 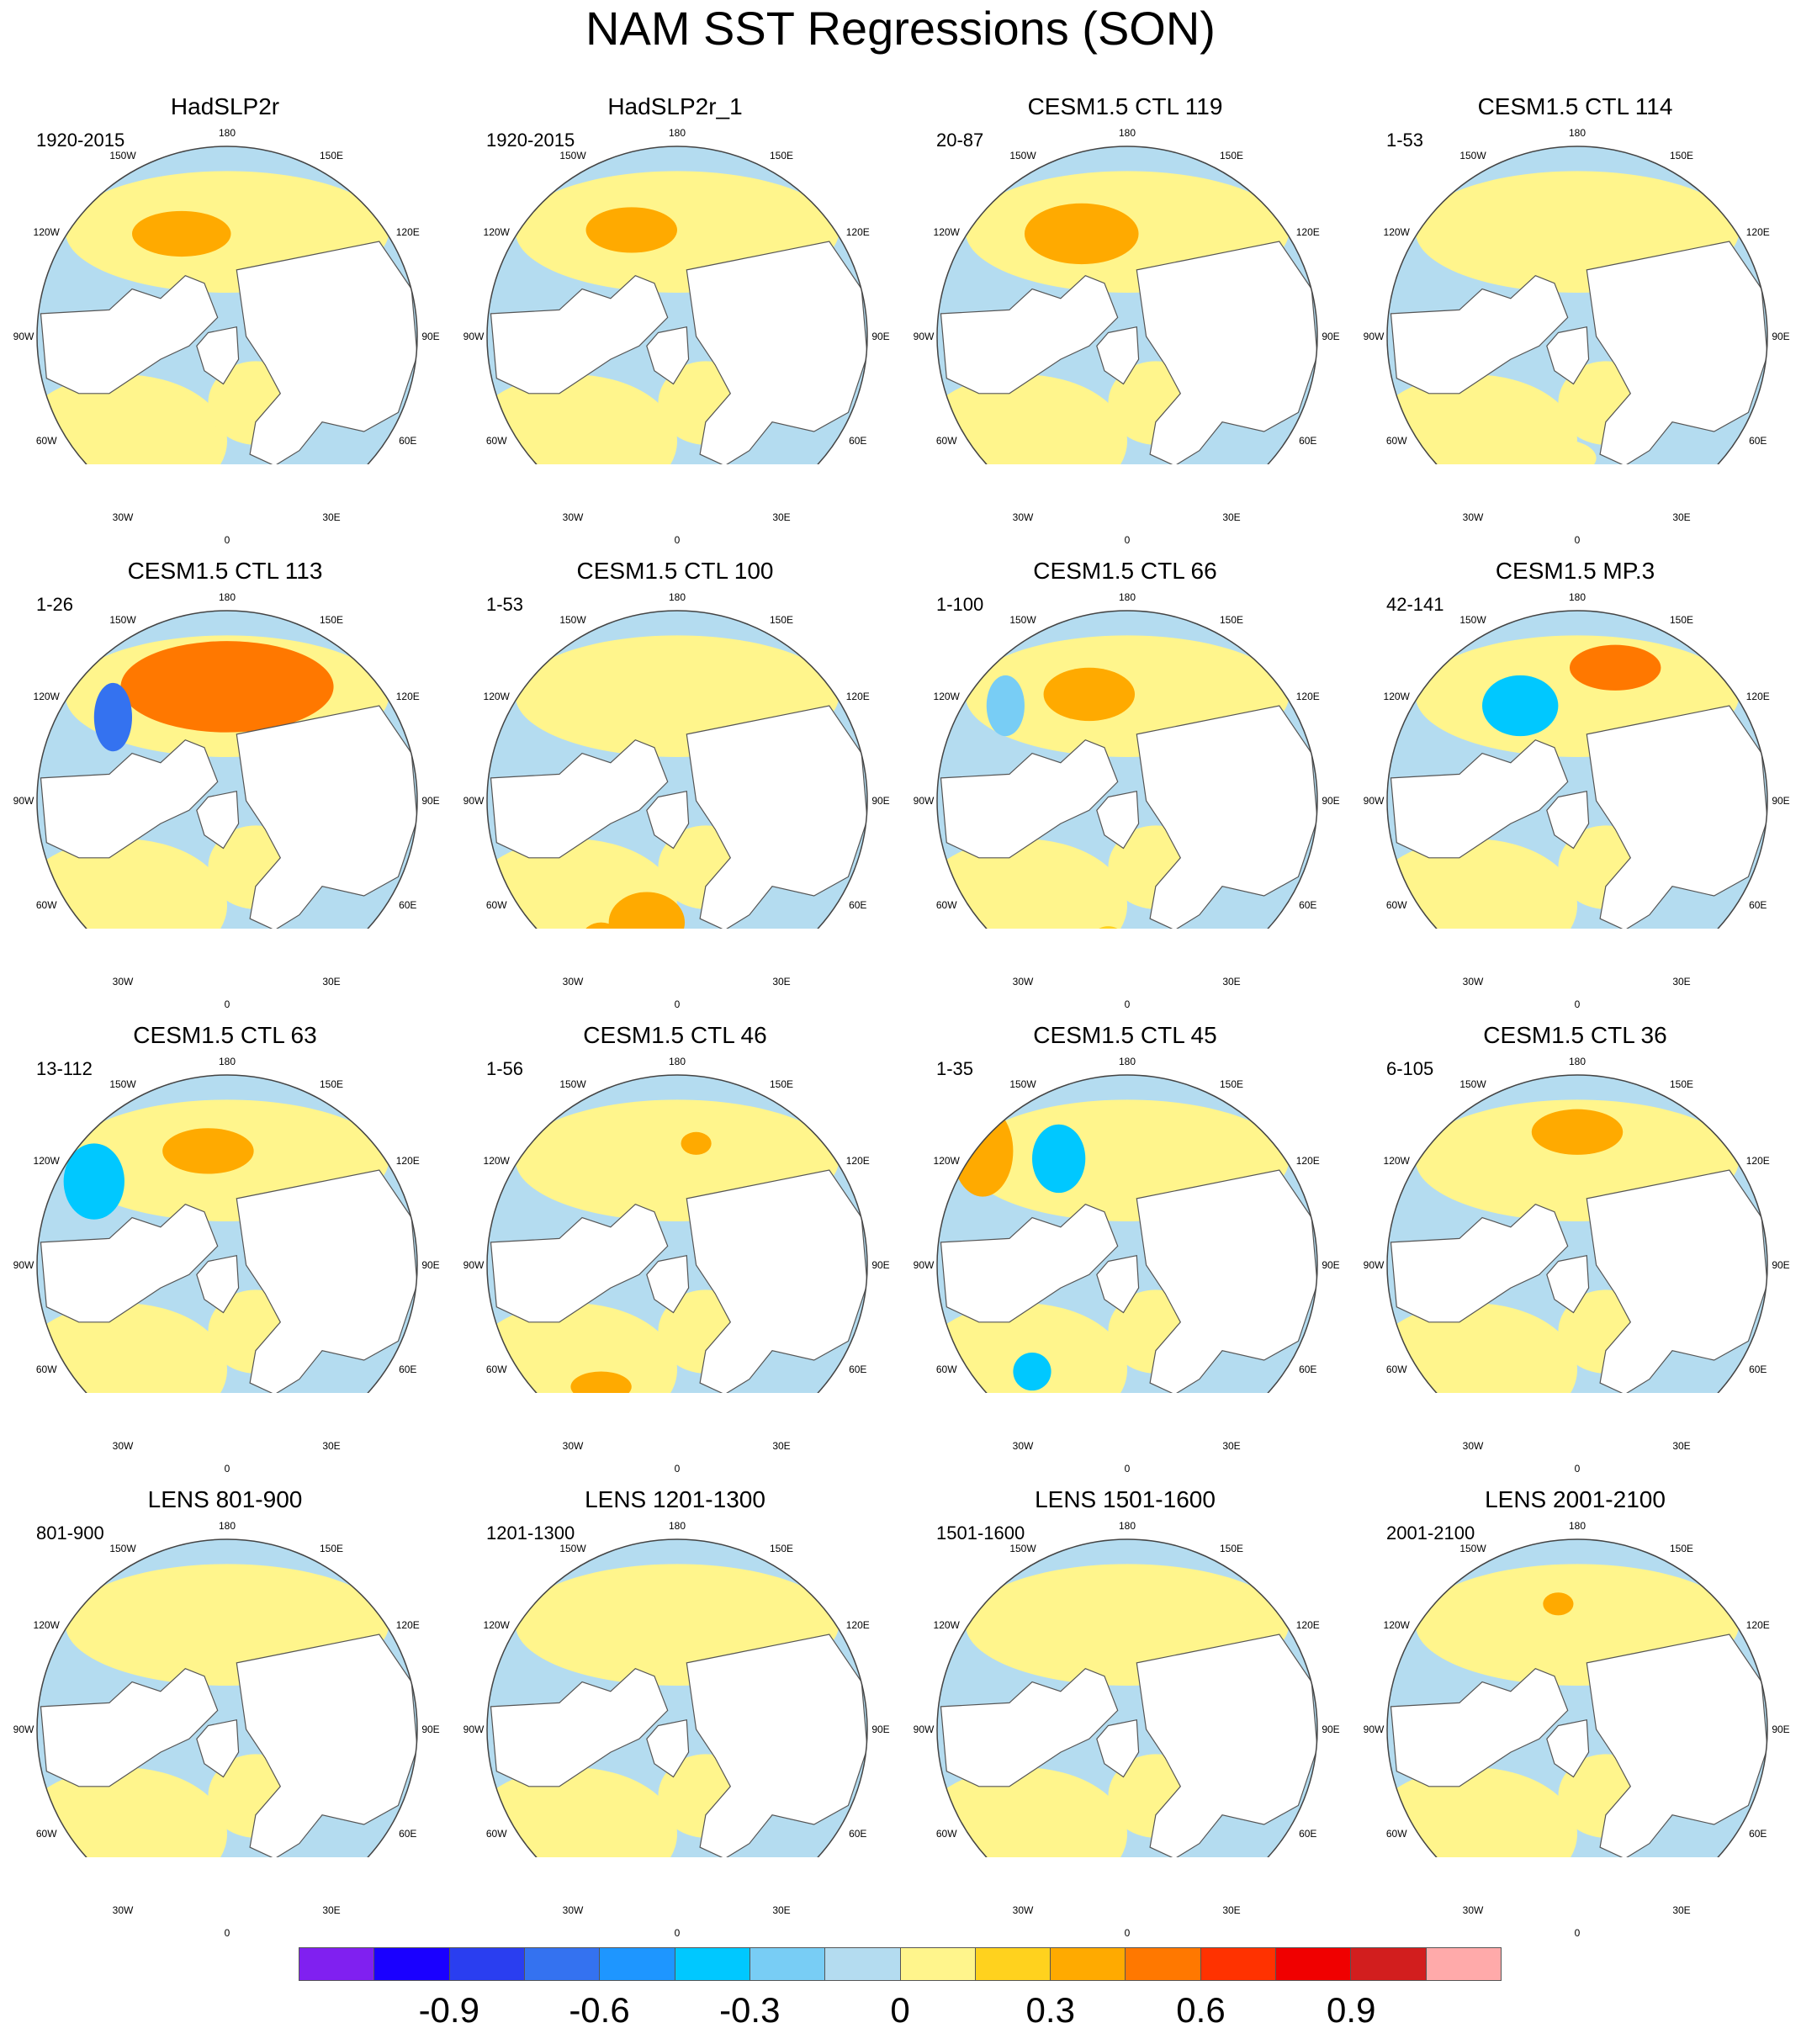 I want to click on colorbar-tick-label: 0.3, so click(x=1050, y=2010).